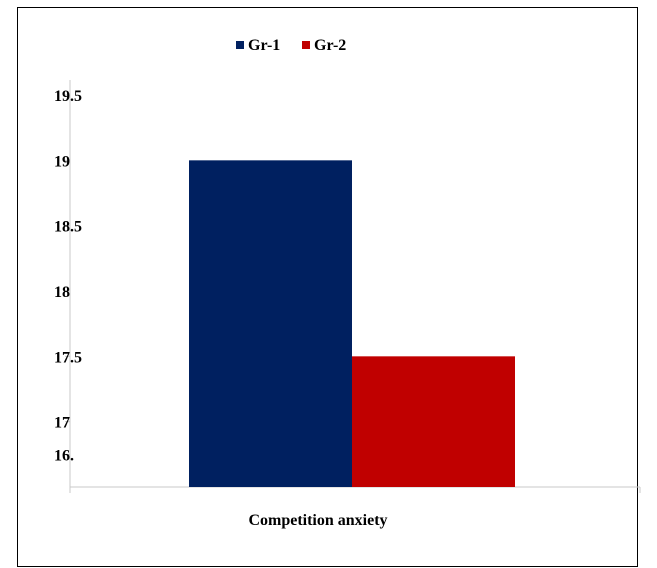 The width and height of the screenshot is (657, 568). What do you see at coordinates (68, 357) in the screenshot?
I see `y-tick-label: 17.5` at bounding box center [68, 357].